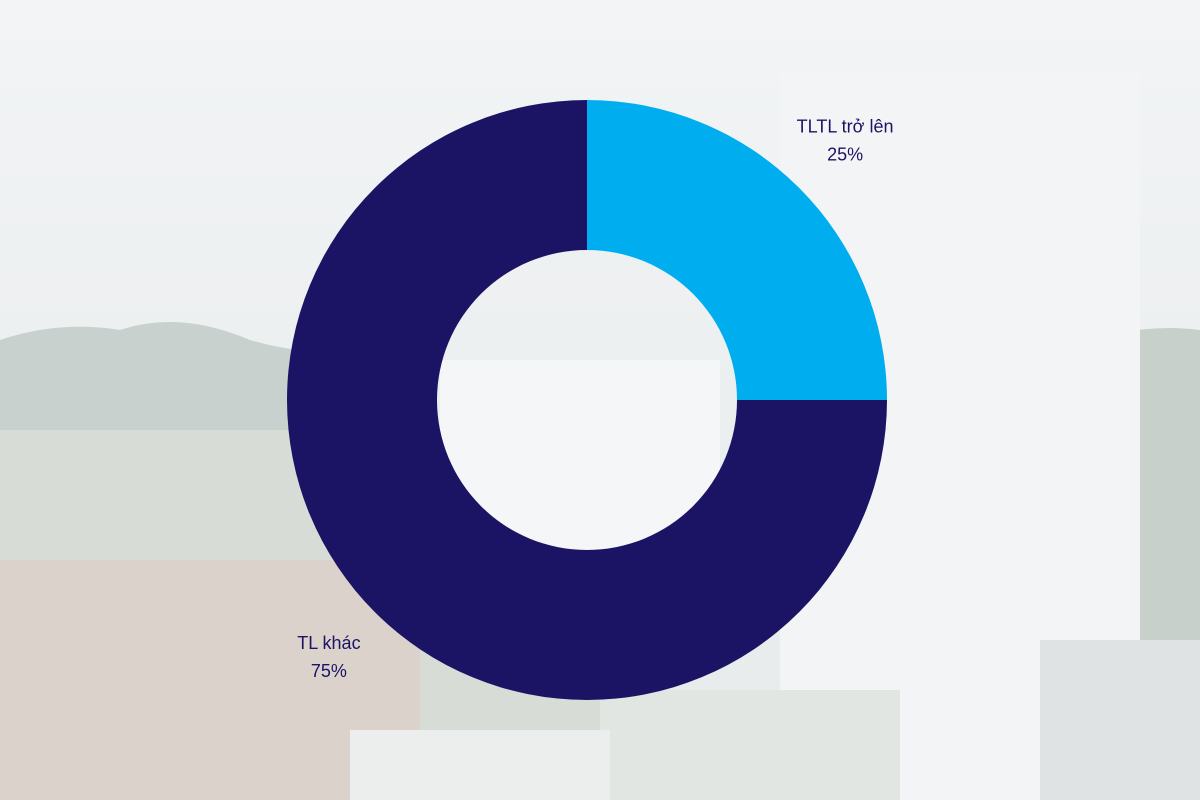 The image size is (1200, 800). Describe the element at coordinates (845, 155) in the screenshot. I see `value-label: 25%` at that location.